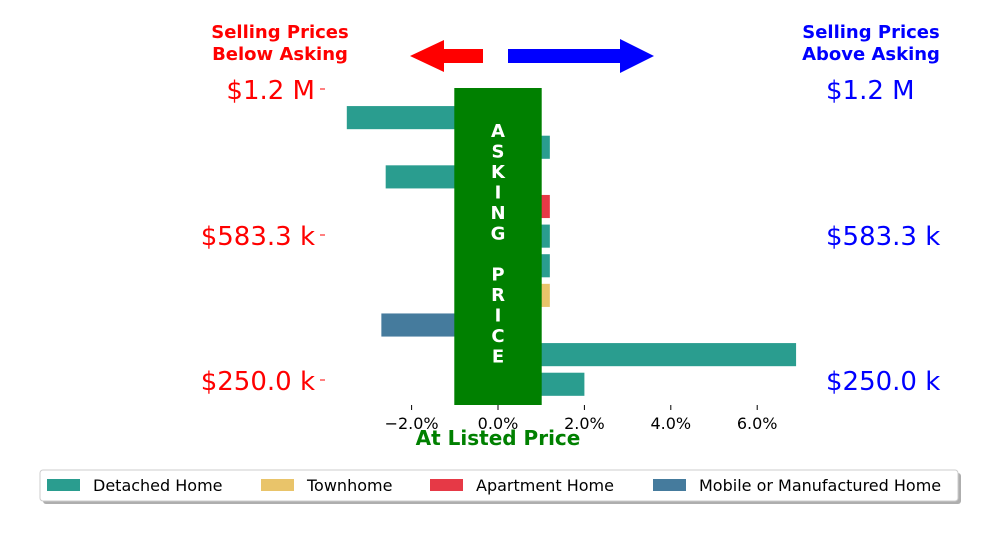 This screenshot has height=541, width=997. Describe the element at coordinates (258, 382) in the screenshot. I see `y-label-left: $250.0 k` at that location.